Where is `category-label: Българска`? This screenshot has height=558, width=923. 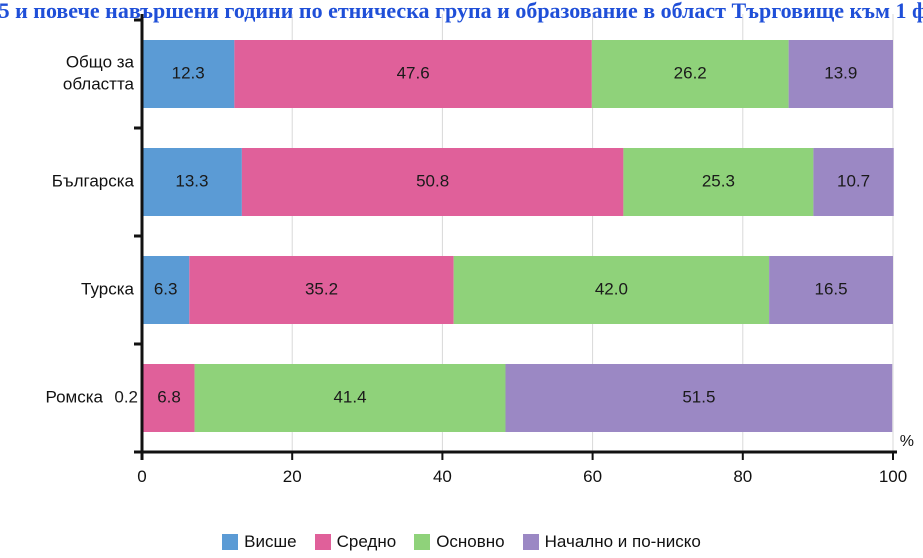 category-label: Българска is located at coordinates (93, 180).